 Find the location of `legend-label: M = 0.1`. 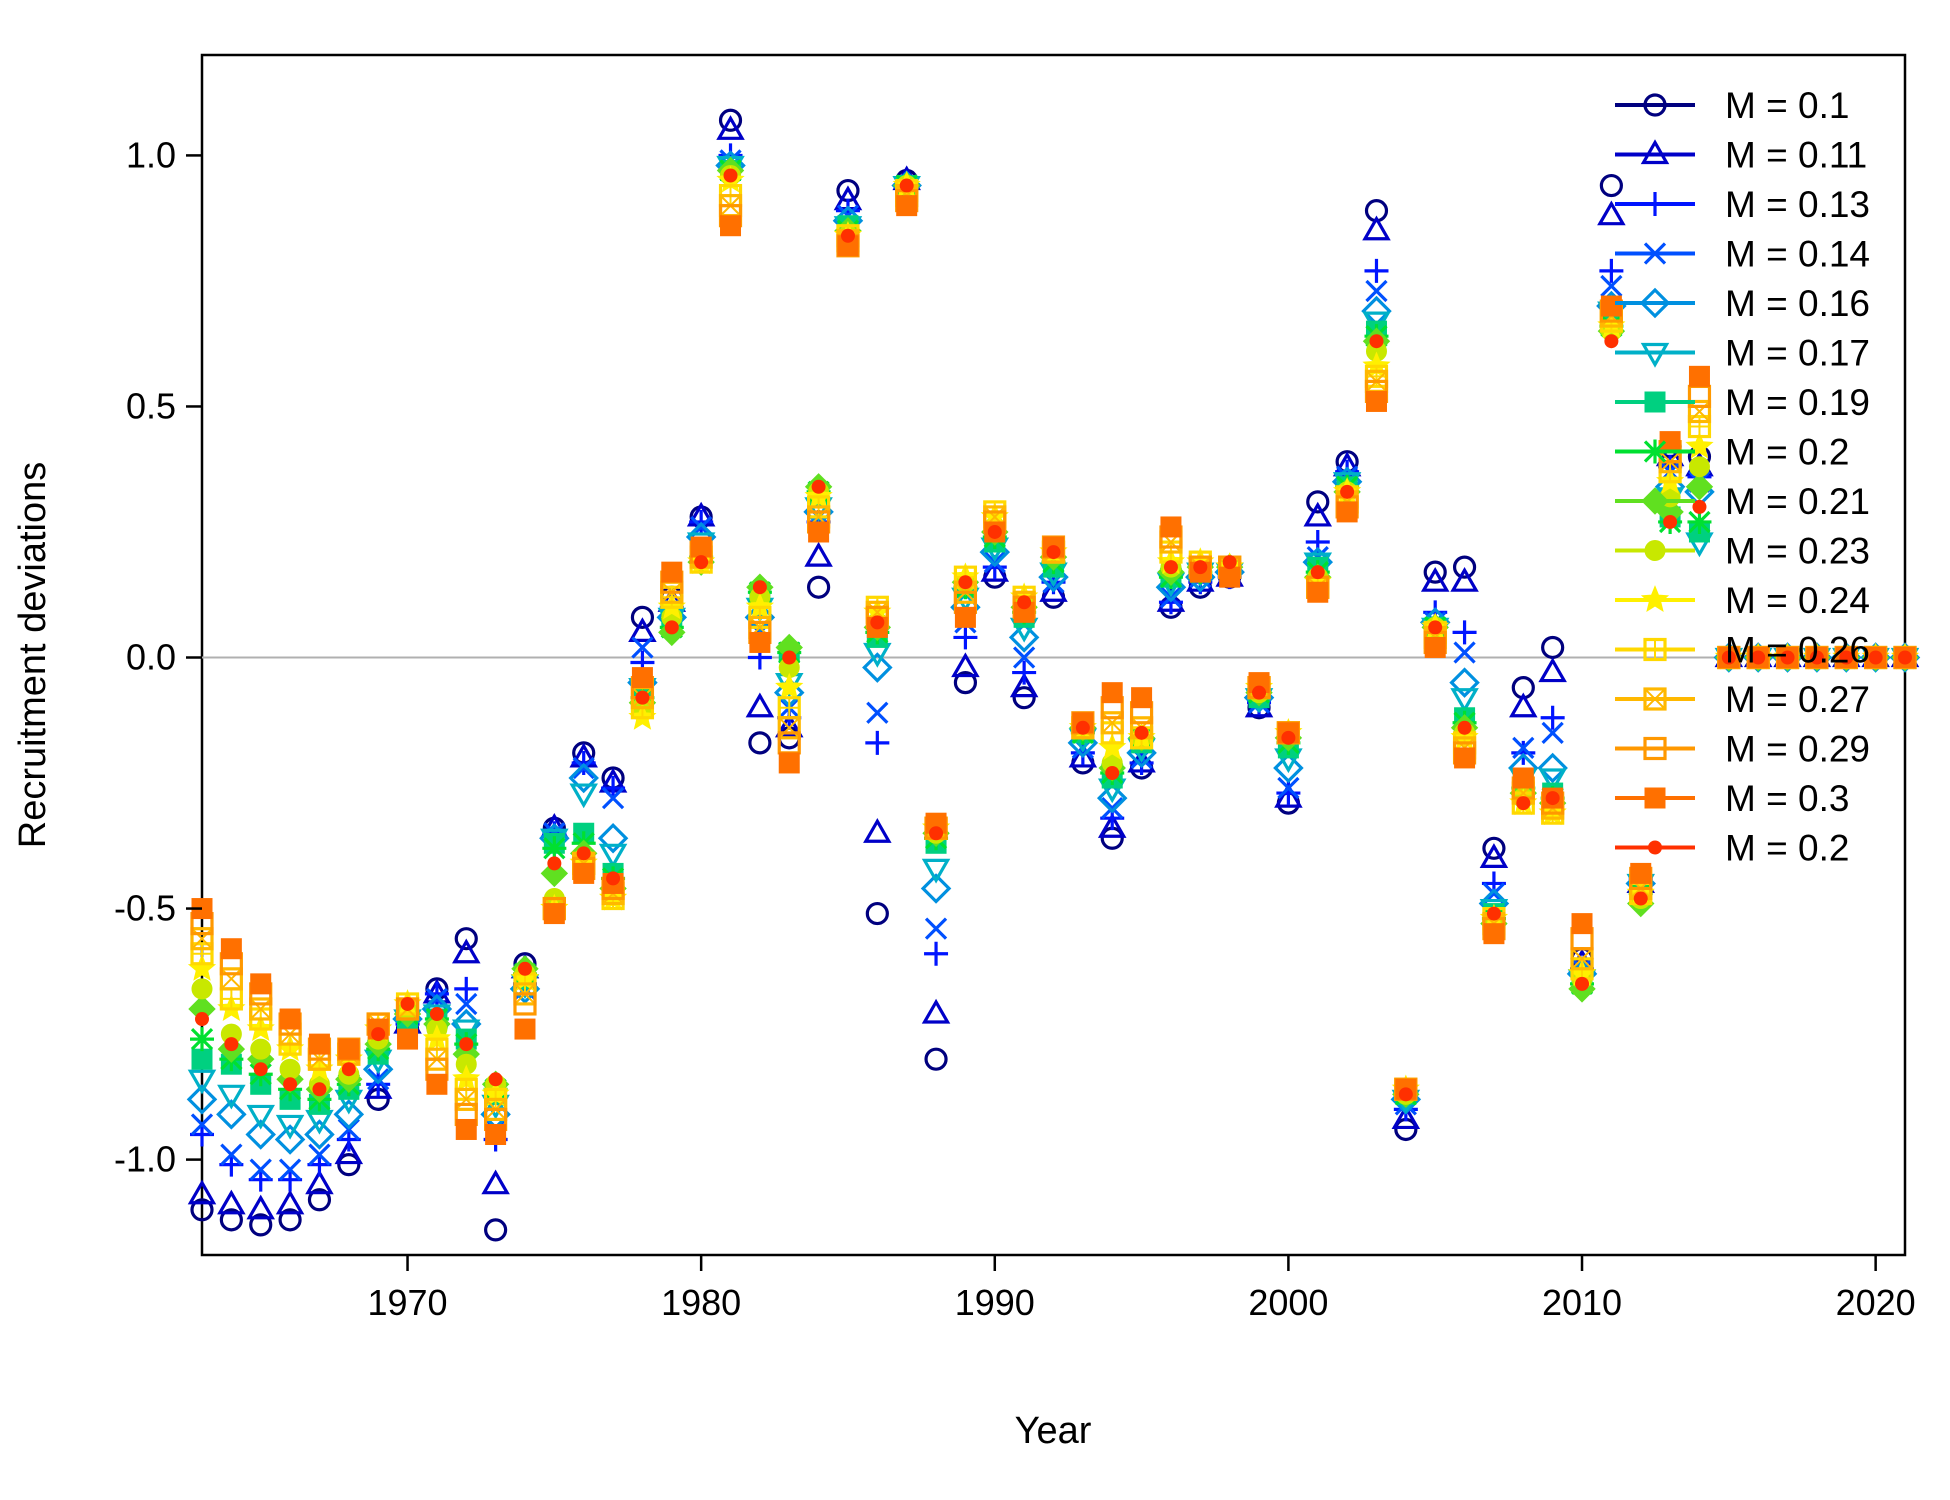

legend-label: M = 0.1 is located at coordinates (1787, 105).